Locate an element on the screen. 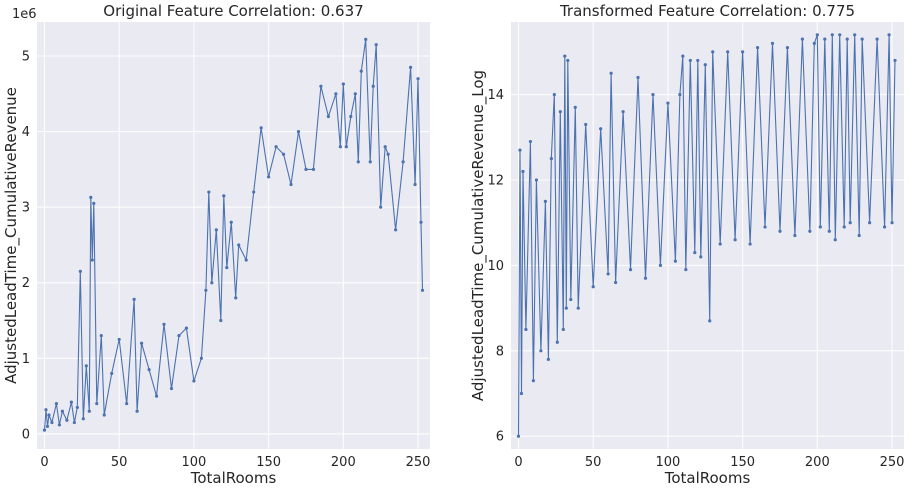 The width and height of the screenshot is (910, 489). x-tick-label: 250 is located at coordinates (892, 462).